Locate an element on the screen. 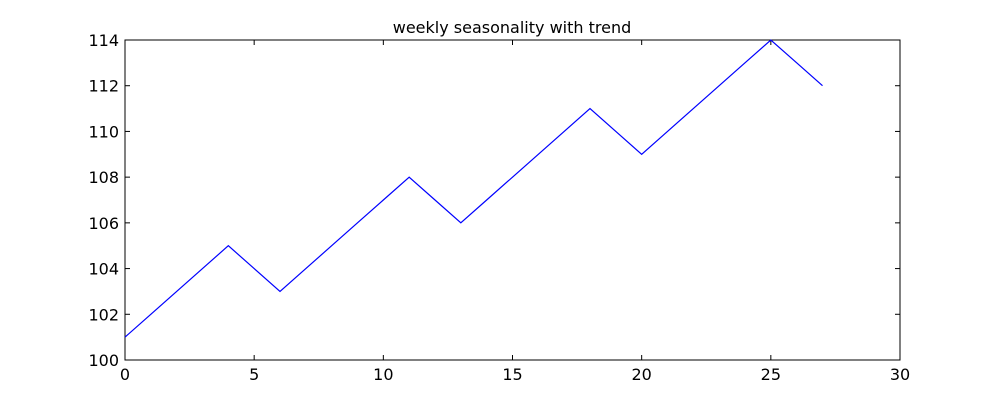  x-tick-label: 0 is located at coordinates (125, 374).